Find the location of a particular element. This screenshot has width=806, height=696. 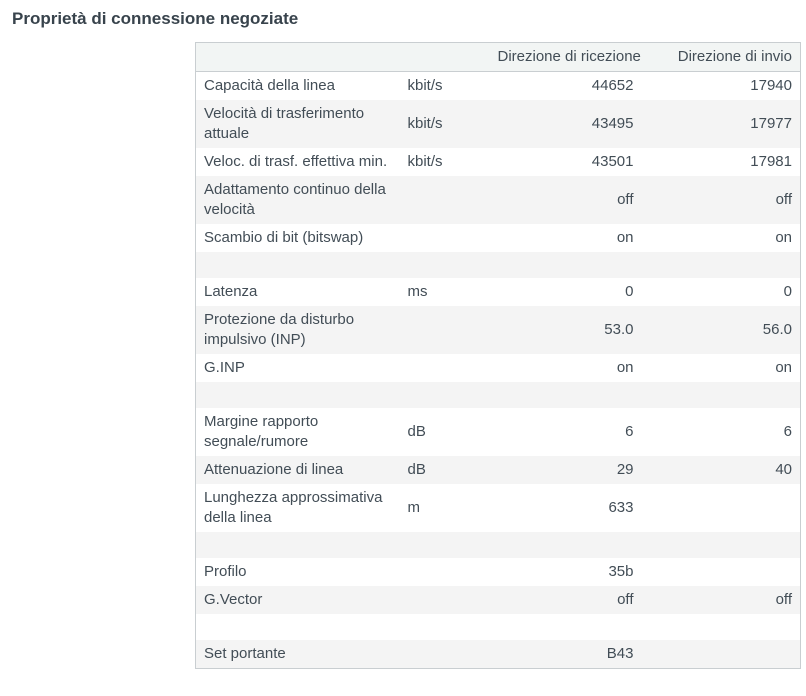

row-rx-value: 44652 is located at coordinates (612, 85).